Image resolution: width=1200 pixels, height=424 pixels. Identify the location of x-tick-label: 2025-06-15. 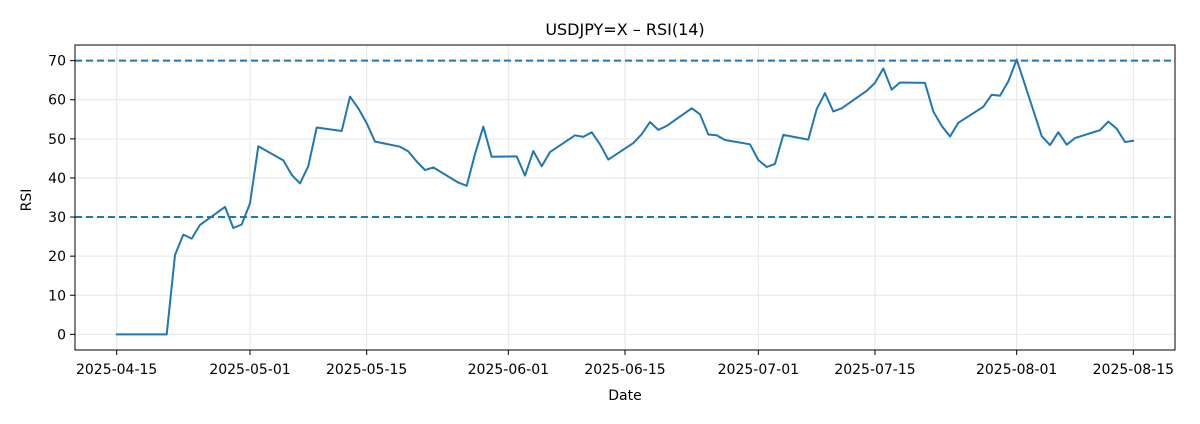
(624, 370).